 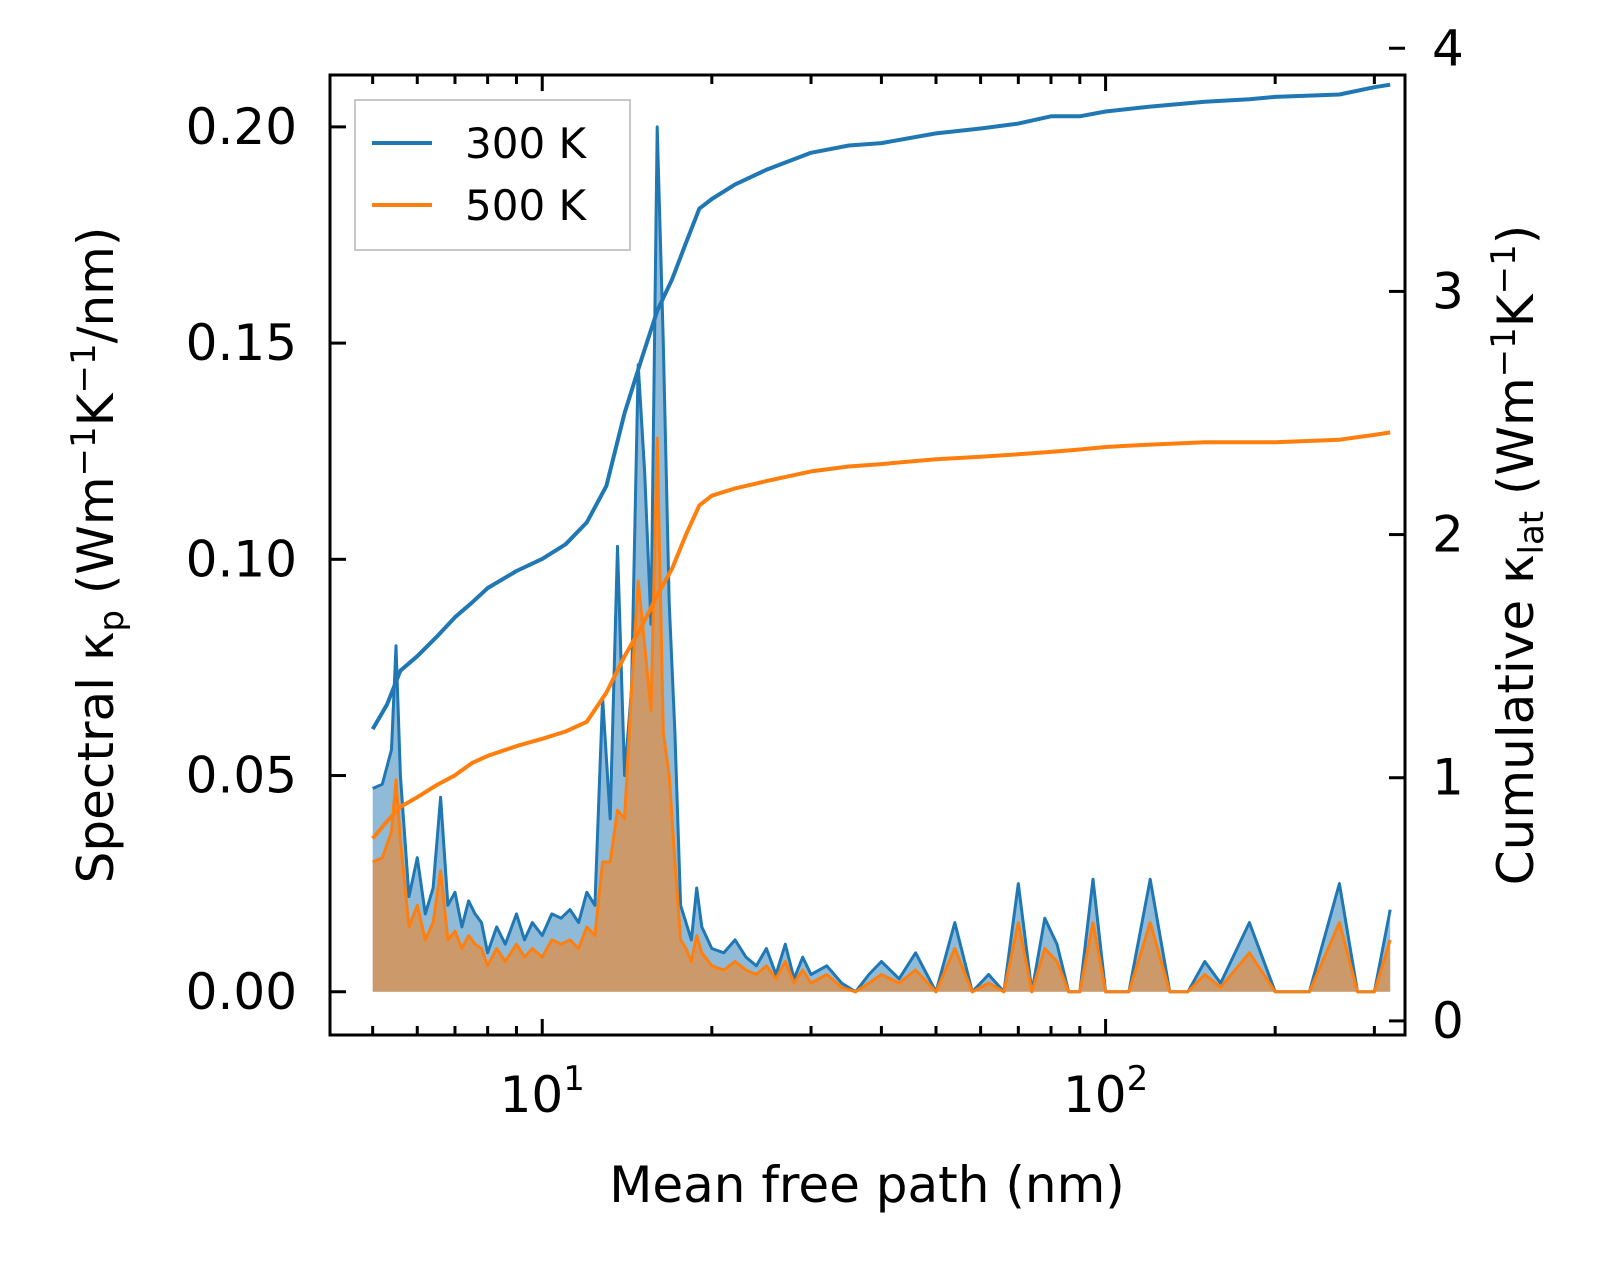 What do you see at coordinates (1448, 778) in the screenshot?
I see `y-right-tick-label: 1` at bounding box center [1448, 778].